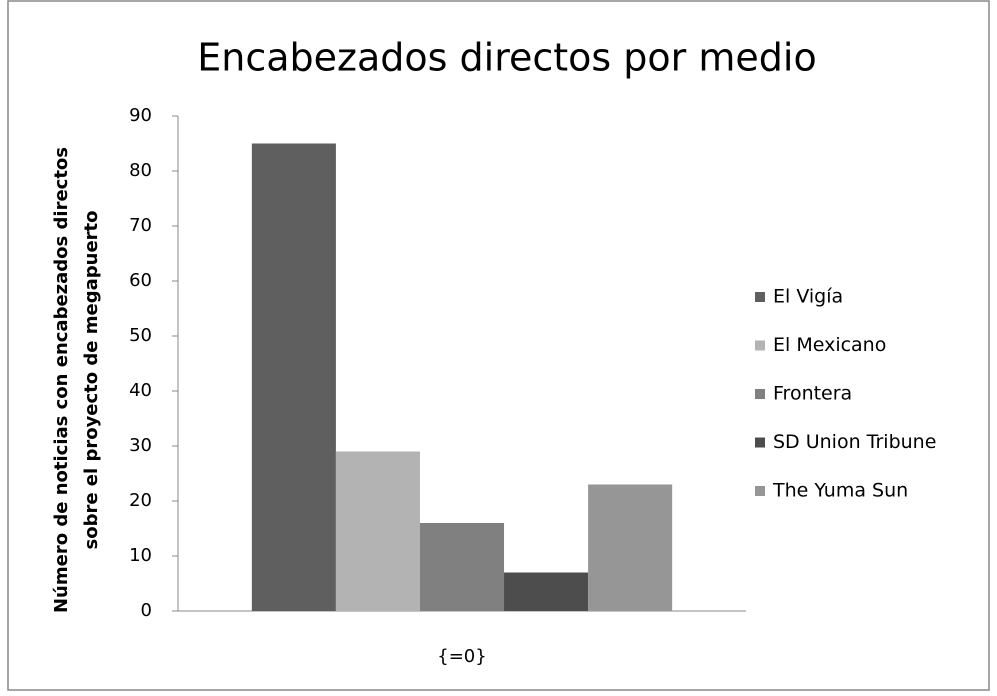 Image resolution: width=997 pixels, height=696 pixels. Describe the element at coordinates (854, 442) in the screenshot. I see `legend-label: SD Union Tribune` at that location.